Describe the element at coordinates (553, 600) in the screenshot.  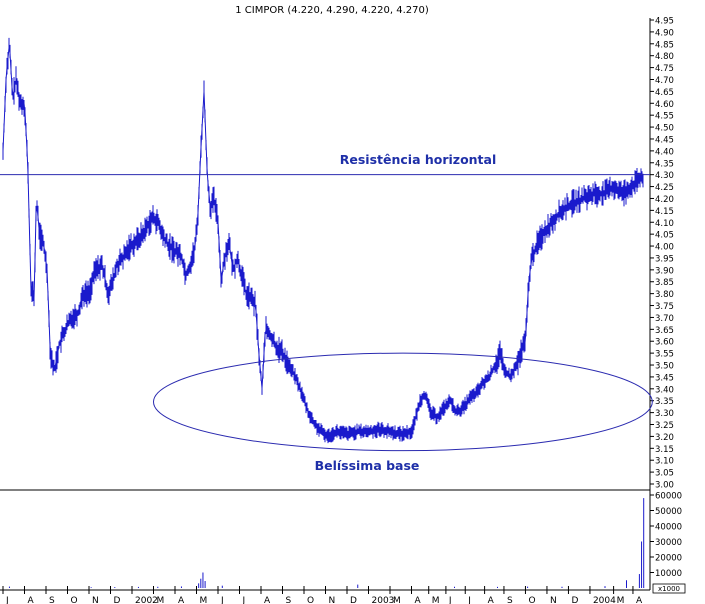
I see `x-tick-label: N` at that location.